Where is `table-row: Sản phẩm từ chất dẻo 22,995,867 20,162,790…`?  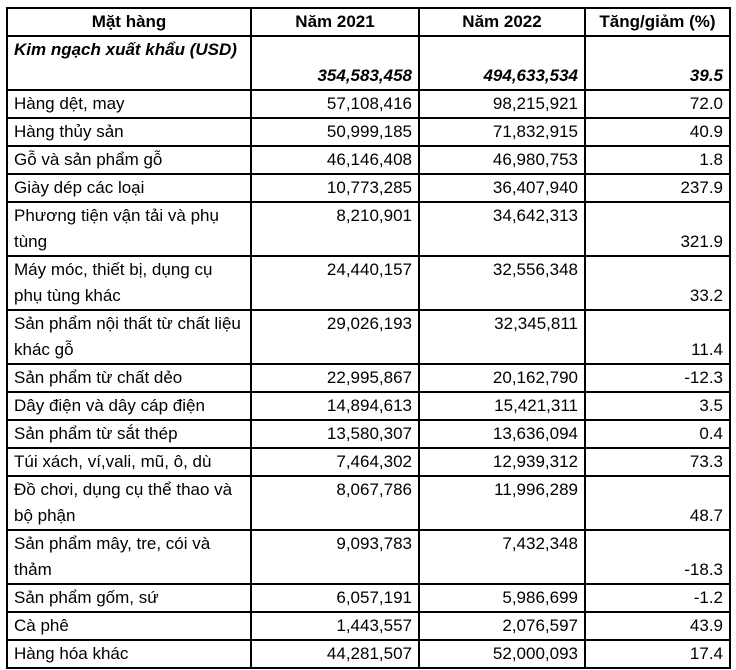 table-row: Sản phẩm từ chất dẻo 22,995,867 20,162,790… is located at coordinates (368, 378).